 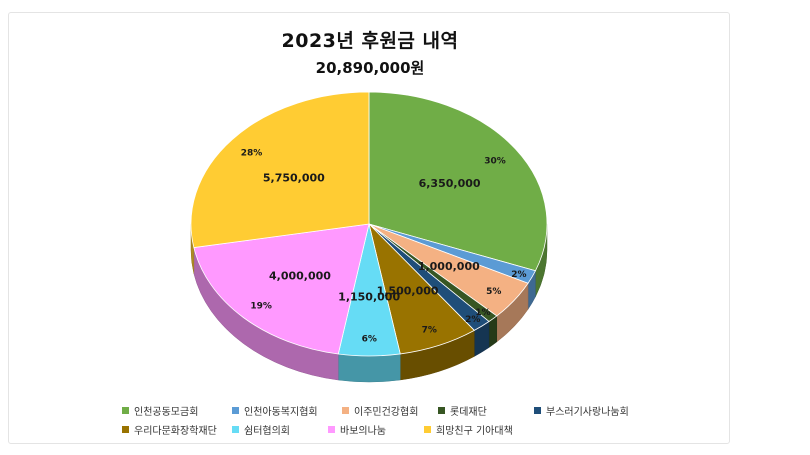 What do you see at coordinates (587, 412) in the screenshot?
I see `legend-label: 부스러기사랑나눔회` at bounding box center [587, 412].